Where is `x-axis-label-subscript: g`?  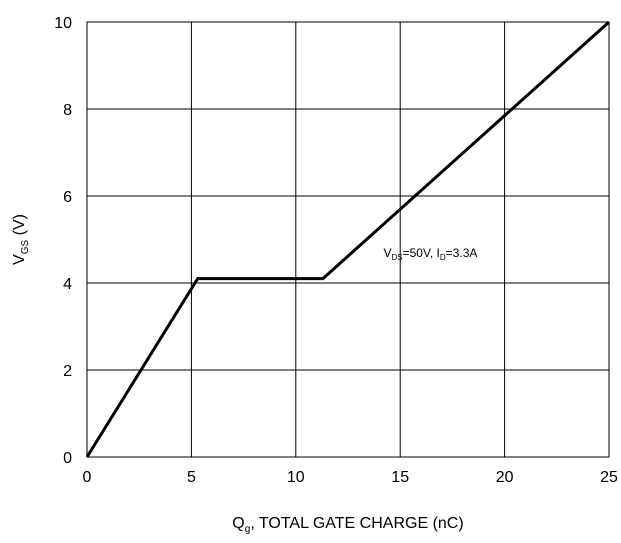 x-axis-label-subscript: g is located at coordinates (248, 529).